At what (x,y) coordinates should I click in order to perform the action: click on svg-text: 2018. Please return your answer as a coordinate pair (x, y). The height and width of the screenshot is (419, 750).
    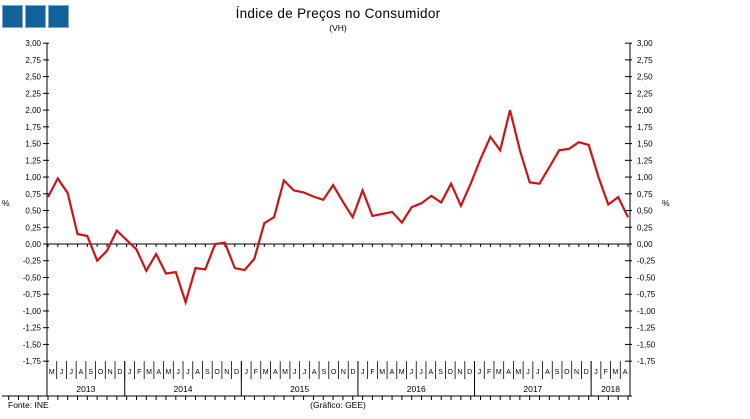
    Looking at the image, I should click on (610, 389).